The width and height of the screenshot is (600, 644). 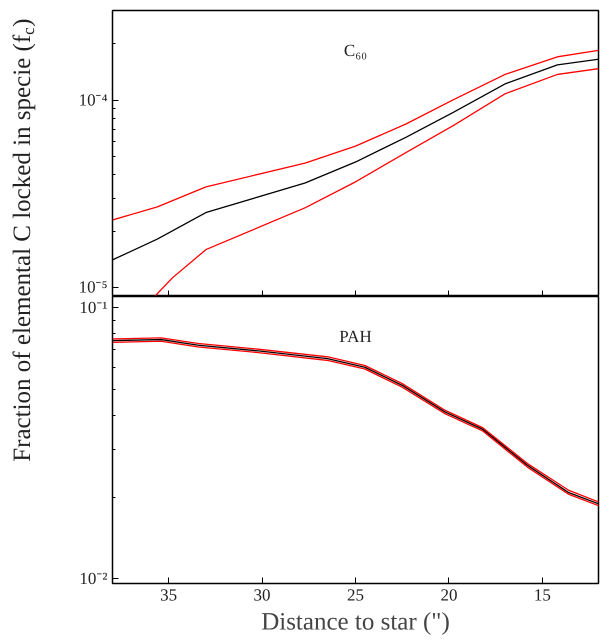 I want to click on y-tick-label: 10⁻⁵, so click(x=93, y=287).